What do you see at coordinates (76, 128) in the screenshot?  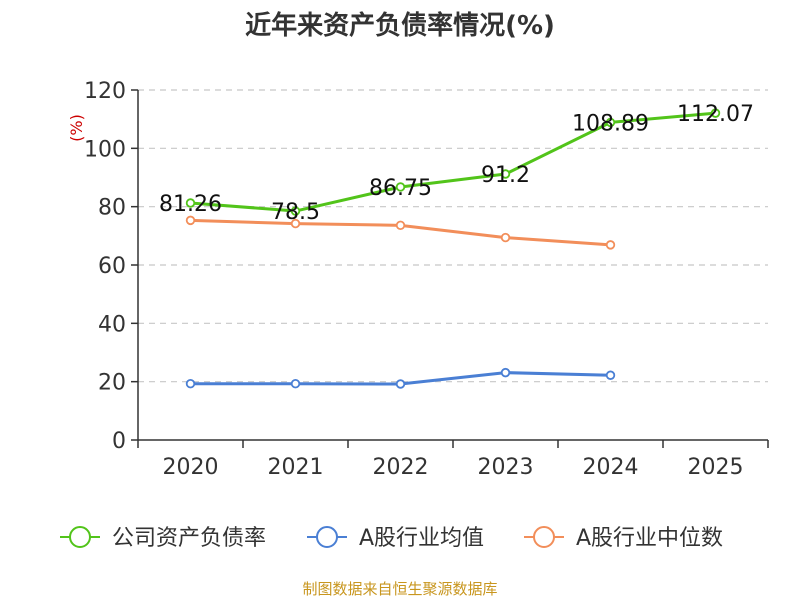 I see `y-axis-label: (%)` at bounding box center [76, 128].